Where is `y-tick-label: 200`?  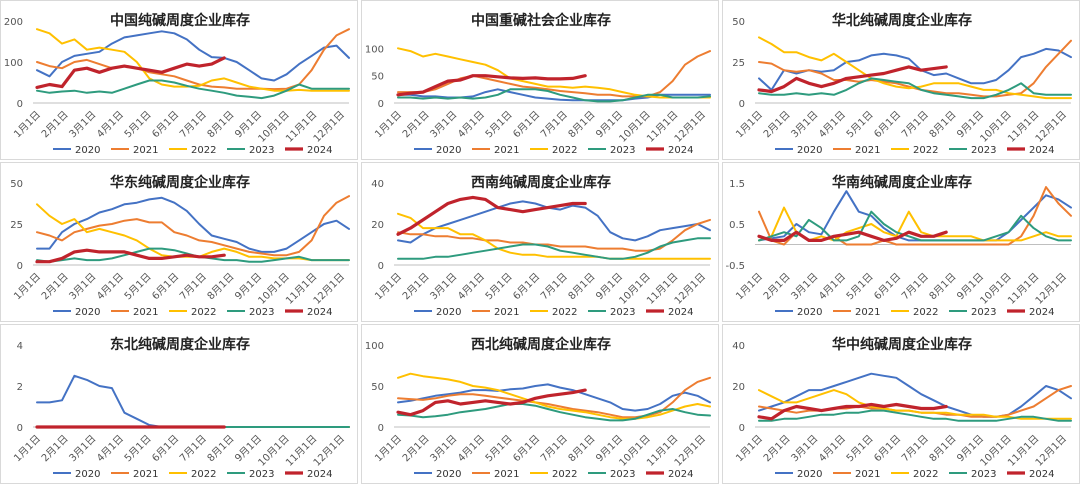 y-tick-label: 200 is located at coordinates (13, 22).